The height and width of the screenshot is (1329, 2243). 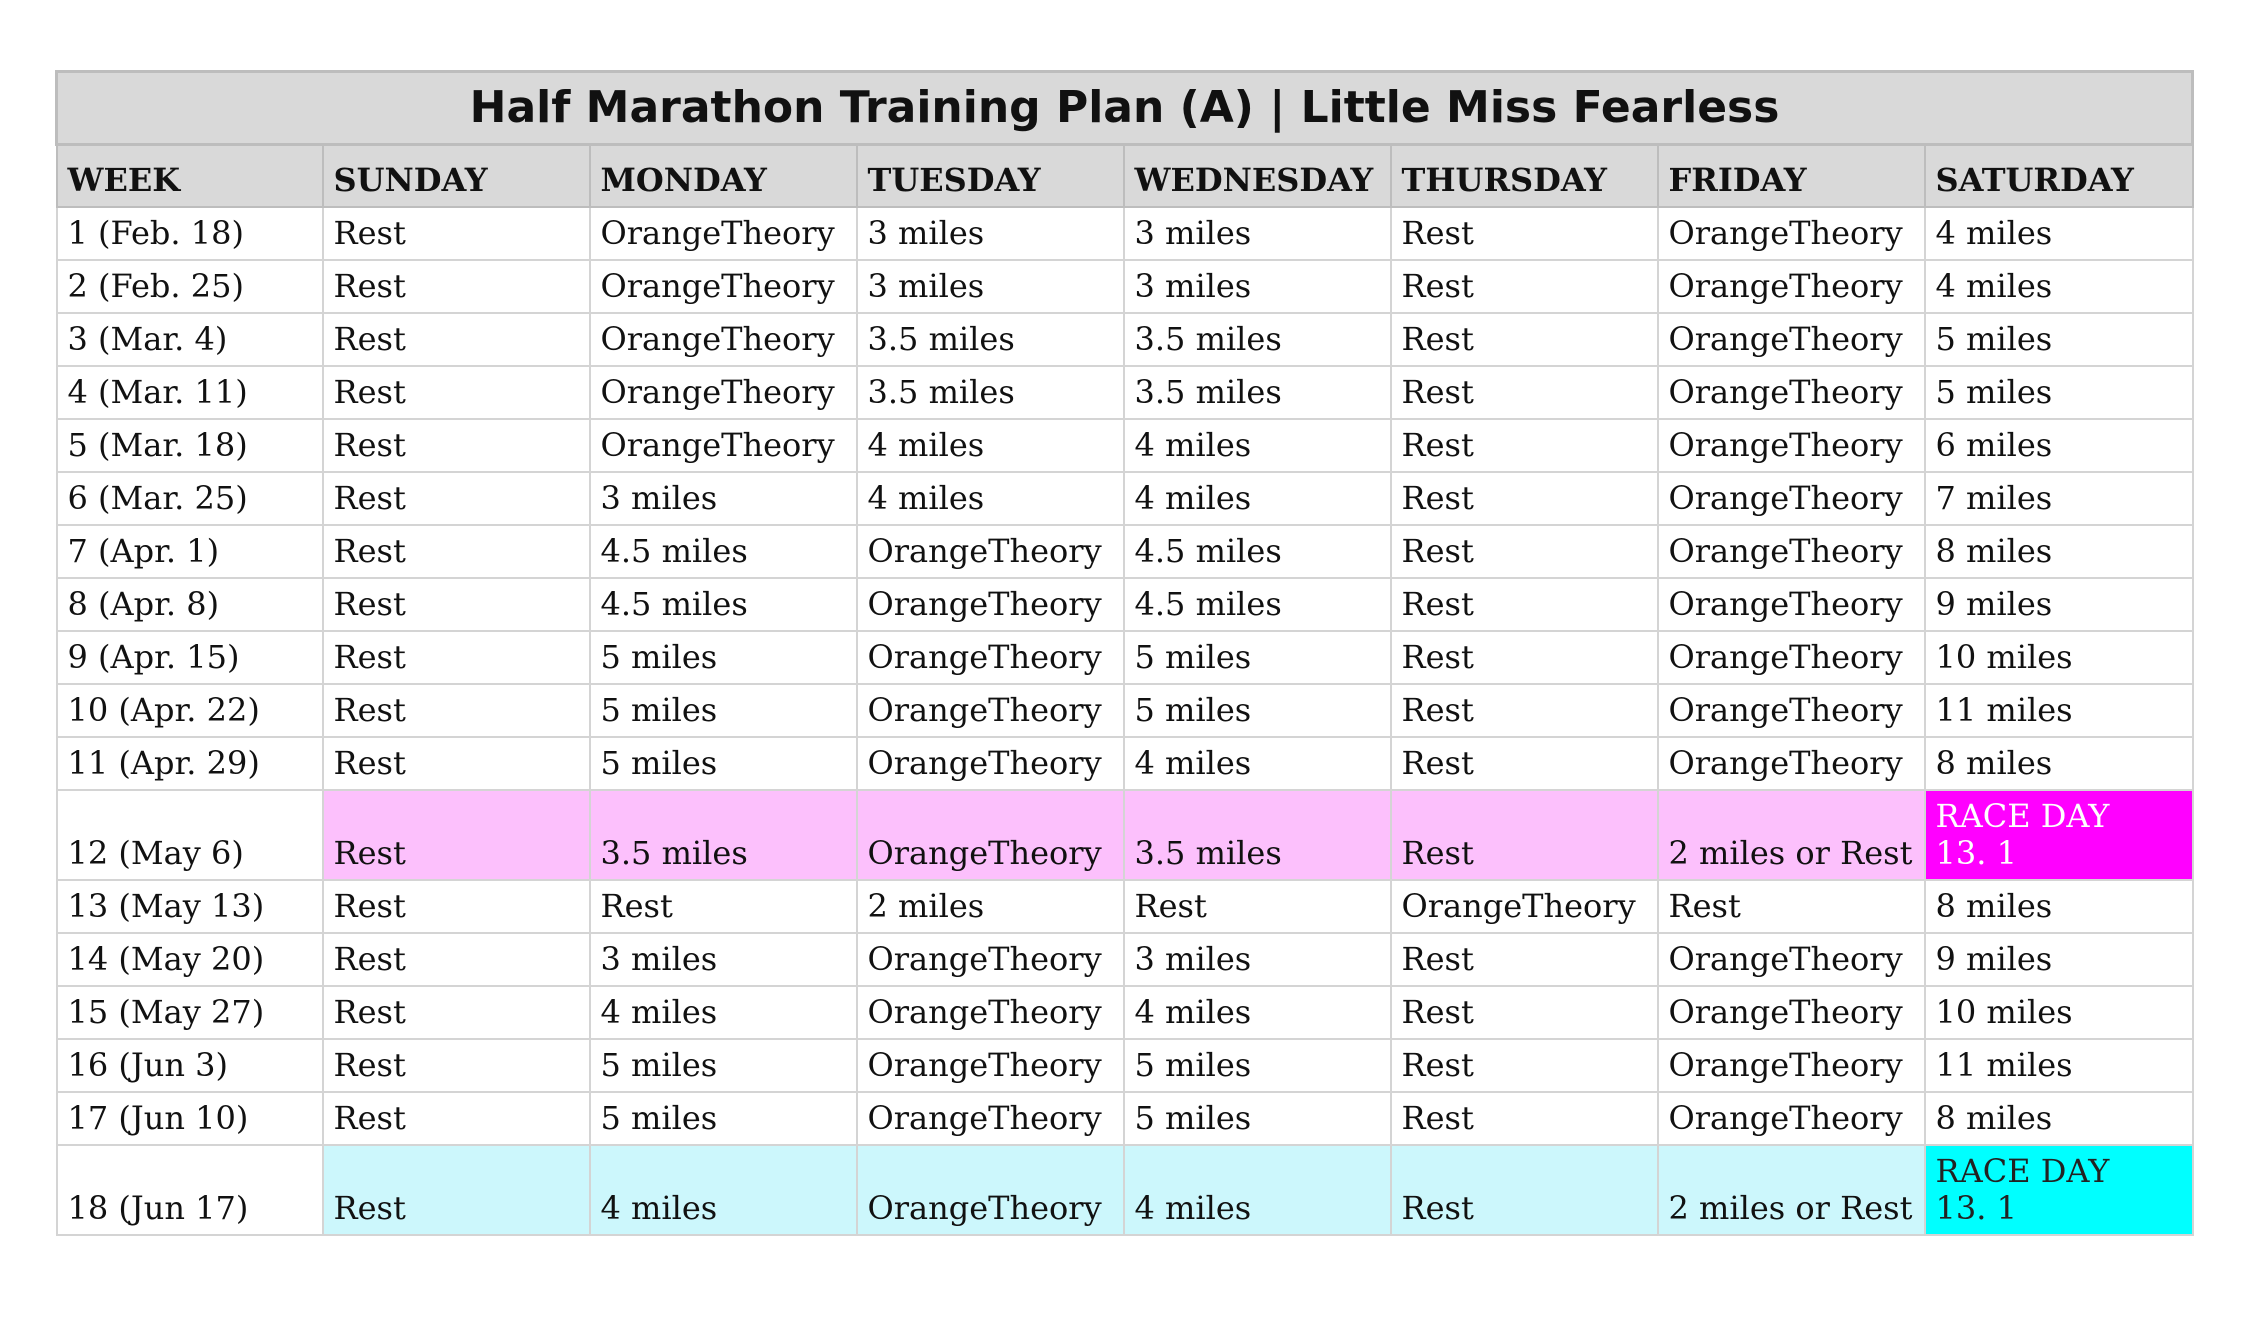 What do you see at coordinates (189, 1190) in the screenshot?
I see `week-cell: 18 (Jun 17)` at bounding box center [189, 1190].